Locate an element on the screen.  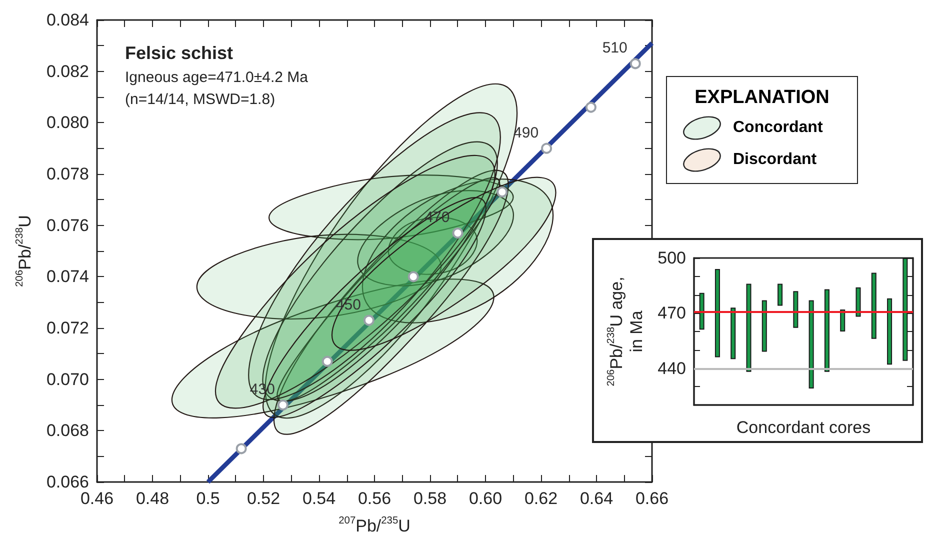
y-tick-label: 500 is located at coordinates (672, 258).